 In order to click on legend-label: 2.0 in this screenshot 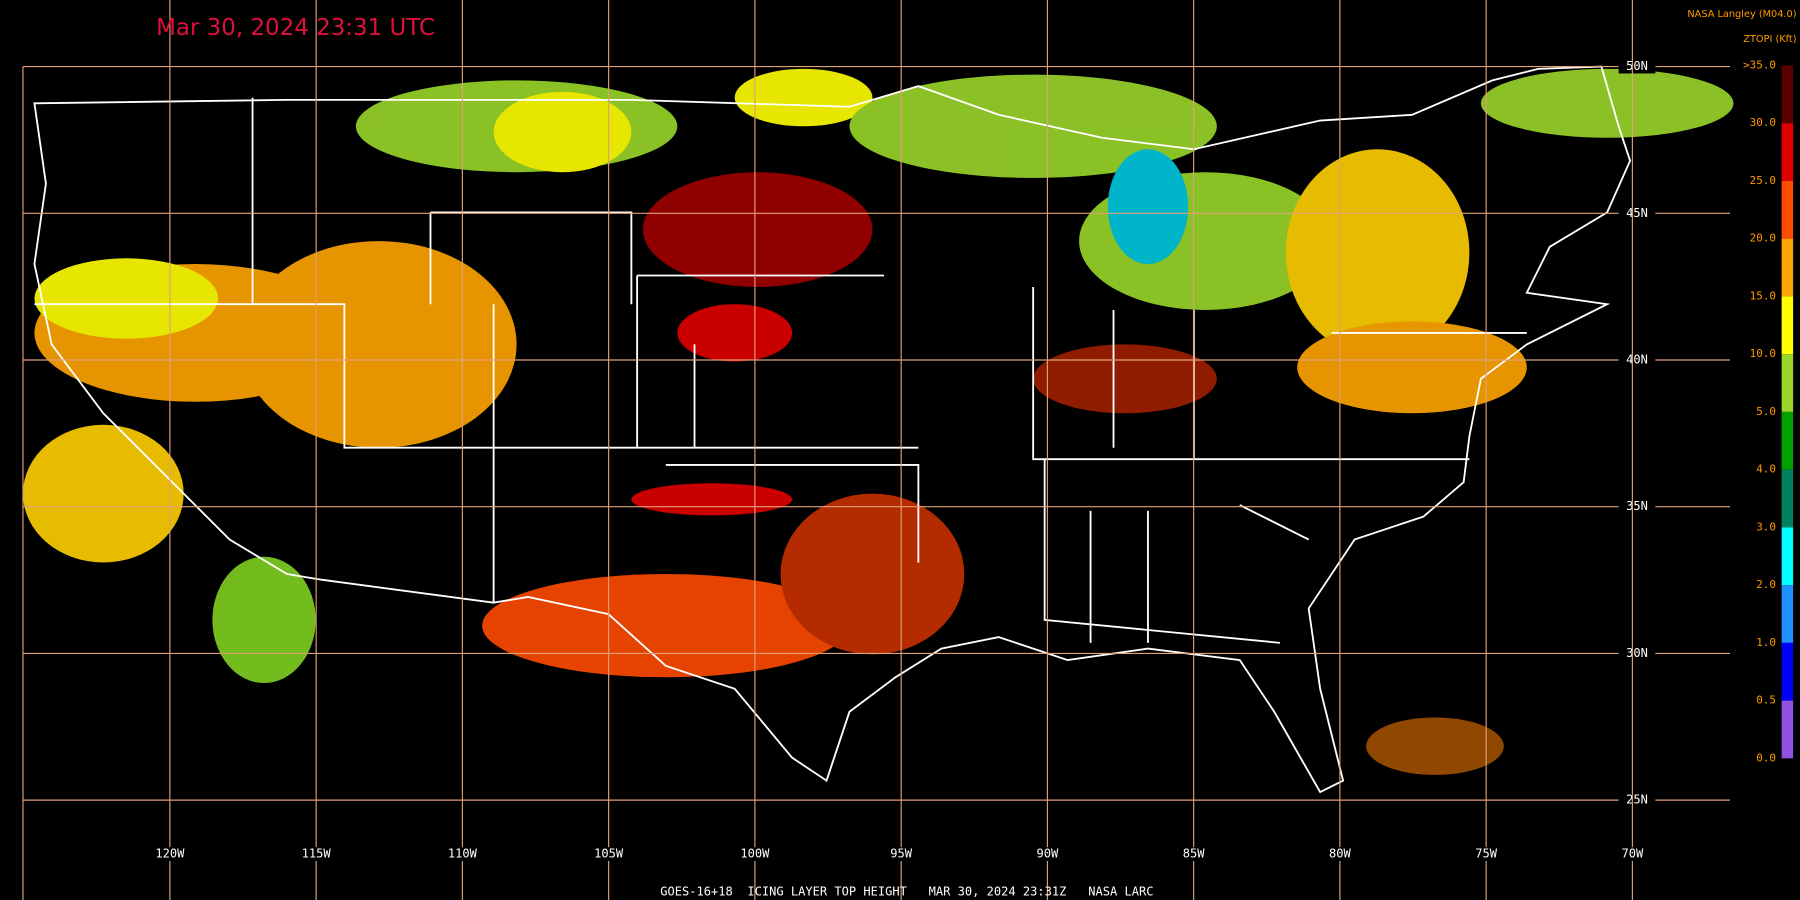, I will do `click(1766, 584)`.